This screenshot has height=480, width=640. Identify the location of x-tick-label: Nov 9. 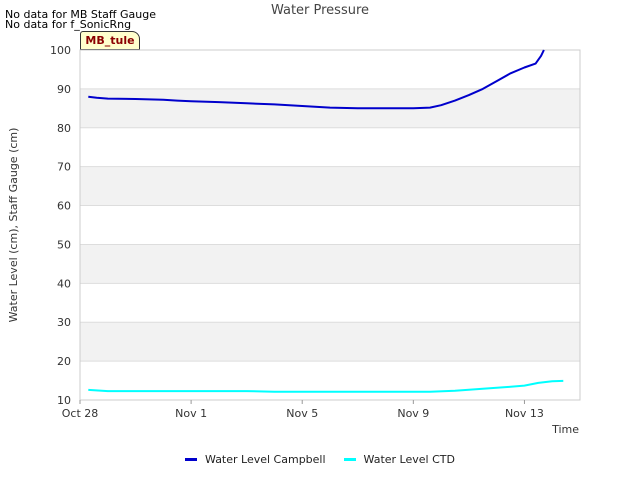
(413, 413).